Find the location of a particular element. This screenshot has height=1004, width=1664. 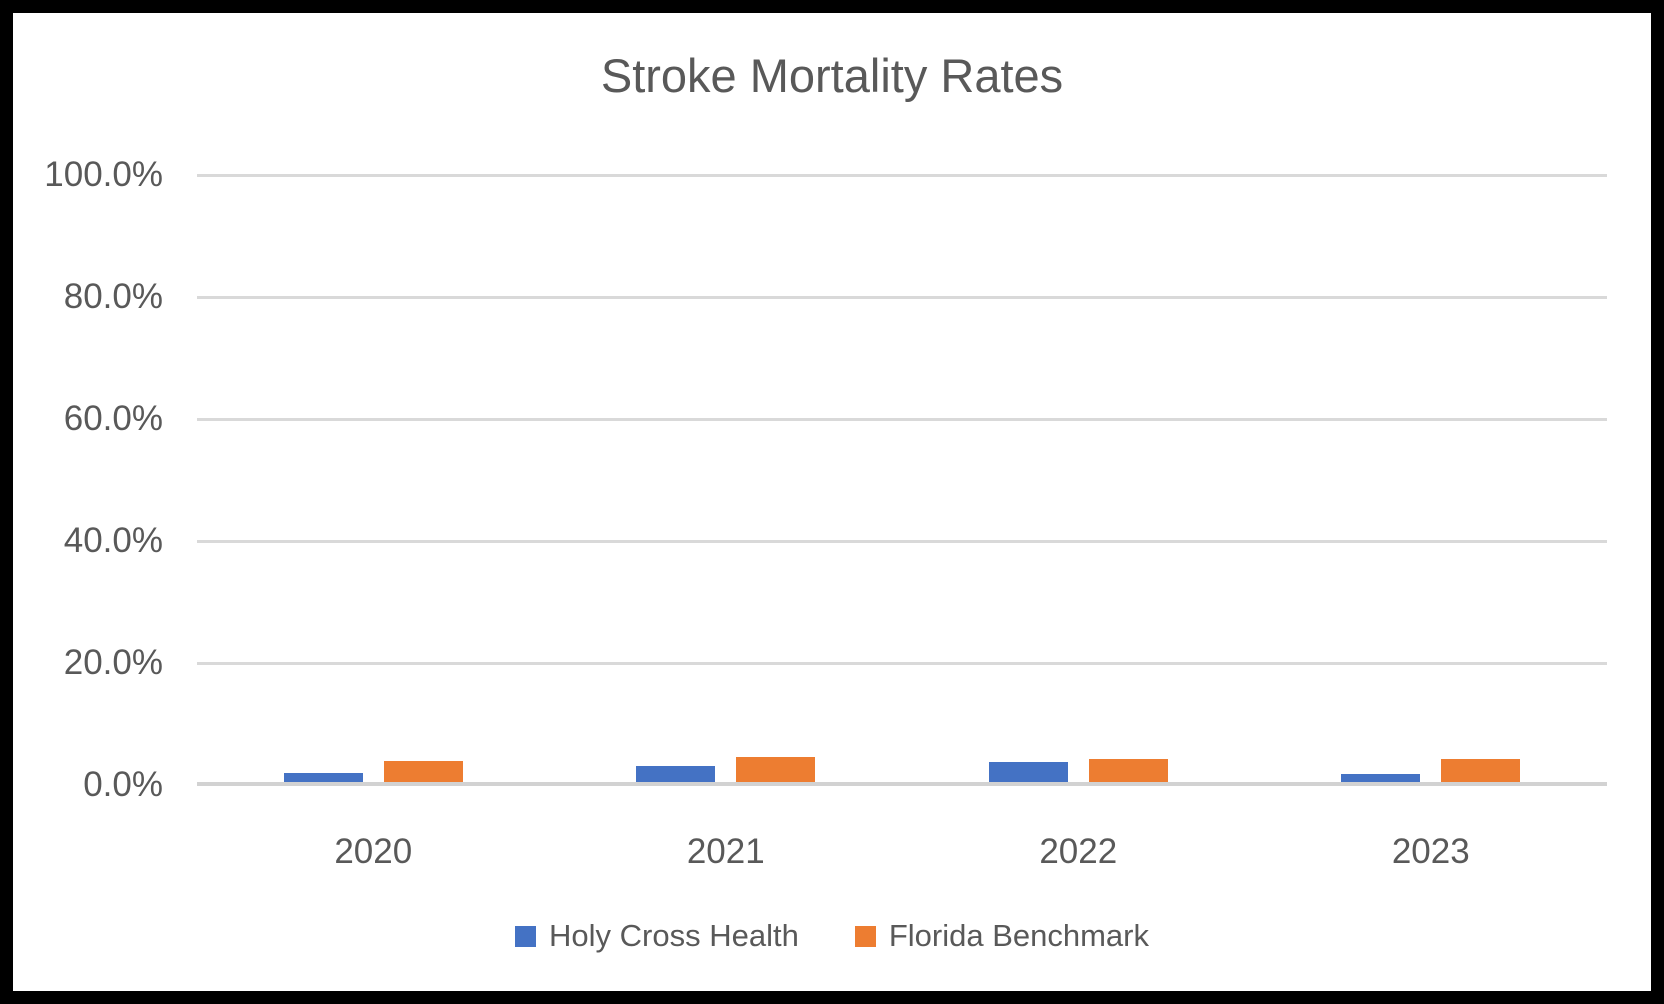

y-axis-label-40-0-: 40.0% is located at coordinates (113, 540).